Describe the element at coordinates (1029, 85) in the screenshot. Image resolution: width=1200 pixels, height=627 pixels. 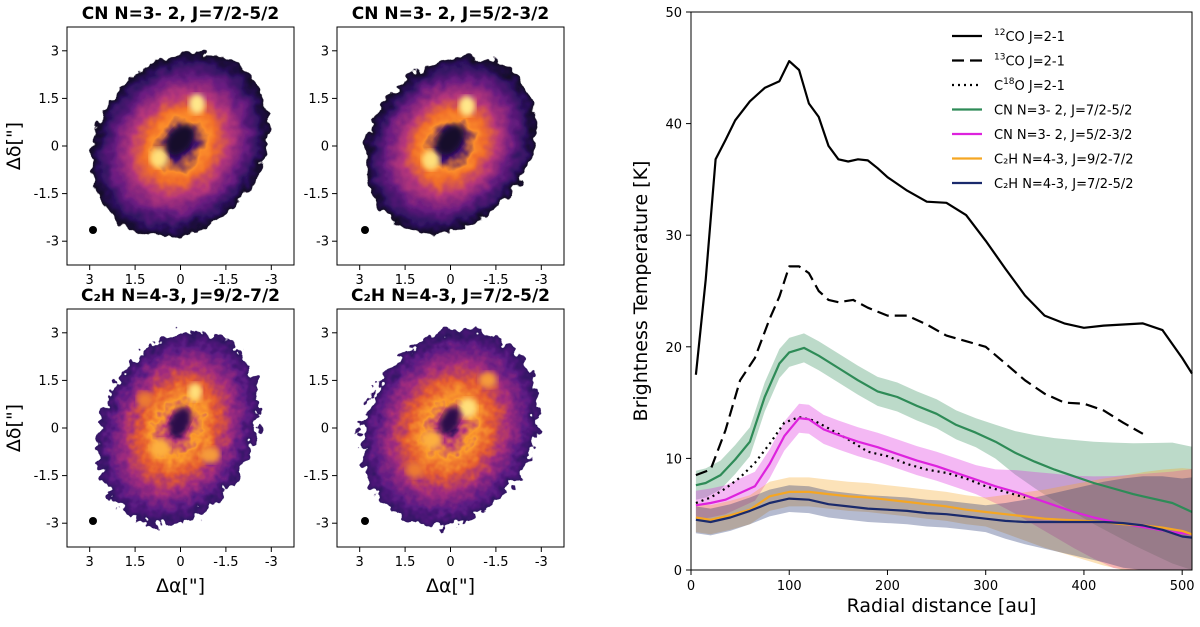
I see `legend-label: C18O J=2-1` at that location.